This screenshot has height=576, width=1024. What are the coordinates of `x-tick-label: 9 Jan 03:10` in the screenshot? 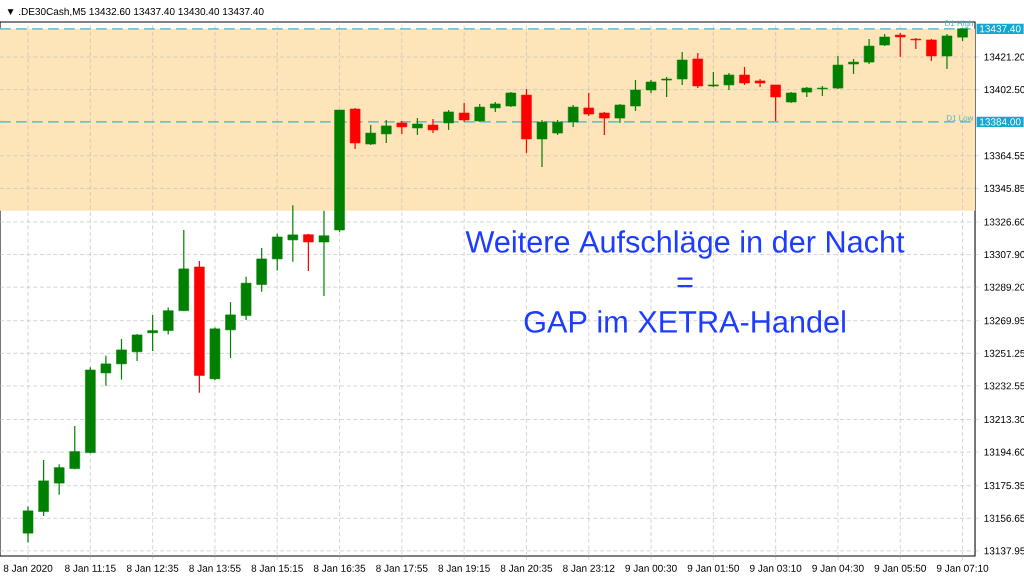 It's located at (776, 568).